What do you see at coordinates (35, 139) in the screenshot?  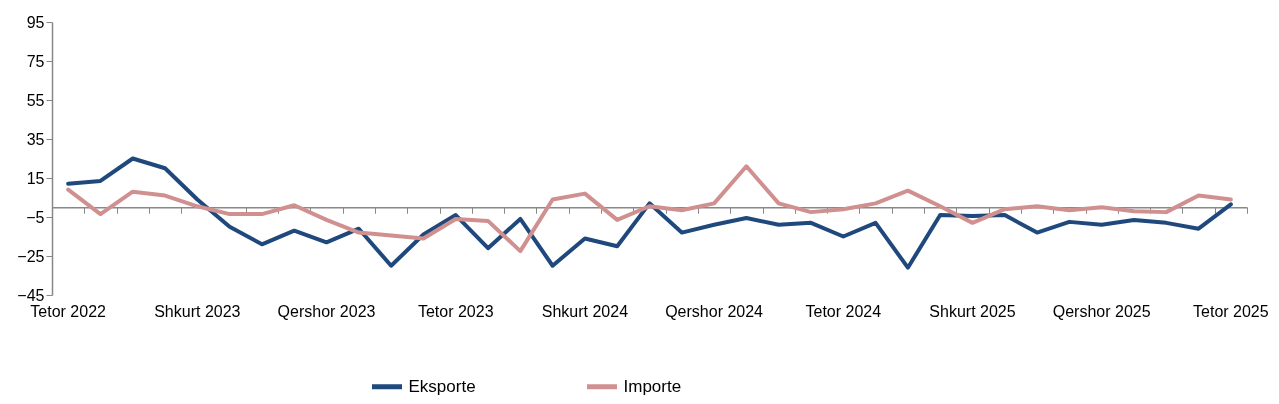 I see `y-tick-label: 35` at bounding box center [35, 139].